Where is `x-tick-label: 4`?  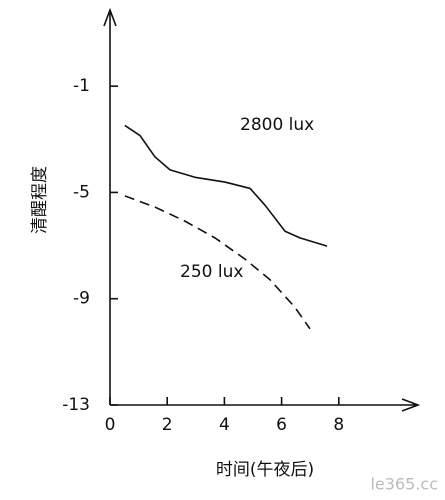
x-tick-label: 4 is located at coordinates (224, 425).